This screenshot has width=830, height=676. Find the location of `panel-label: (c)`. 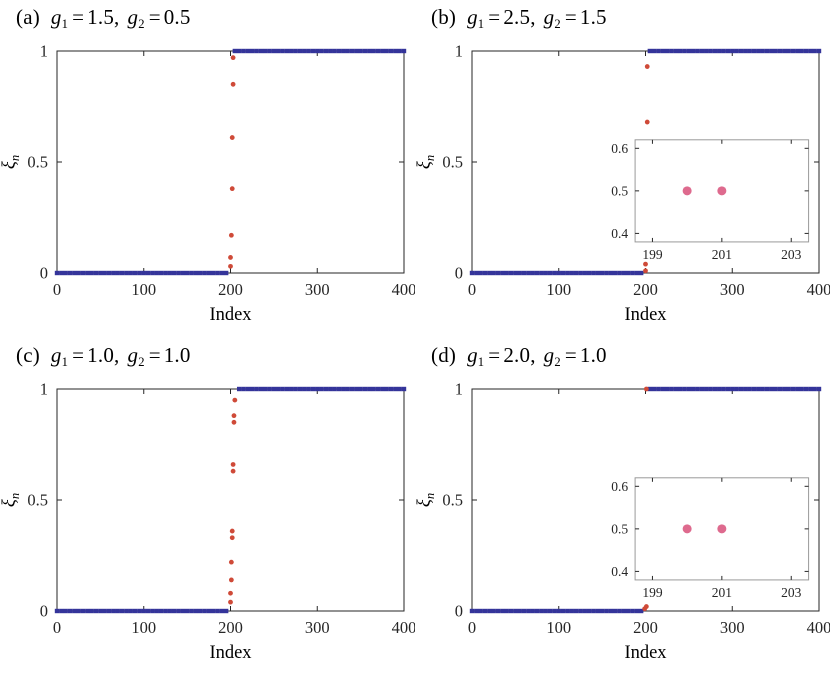

panel-label: (c) is located at coordinates (28, 355).